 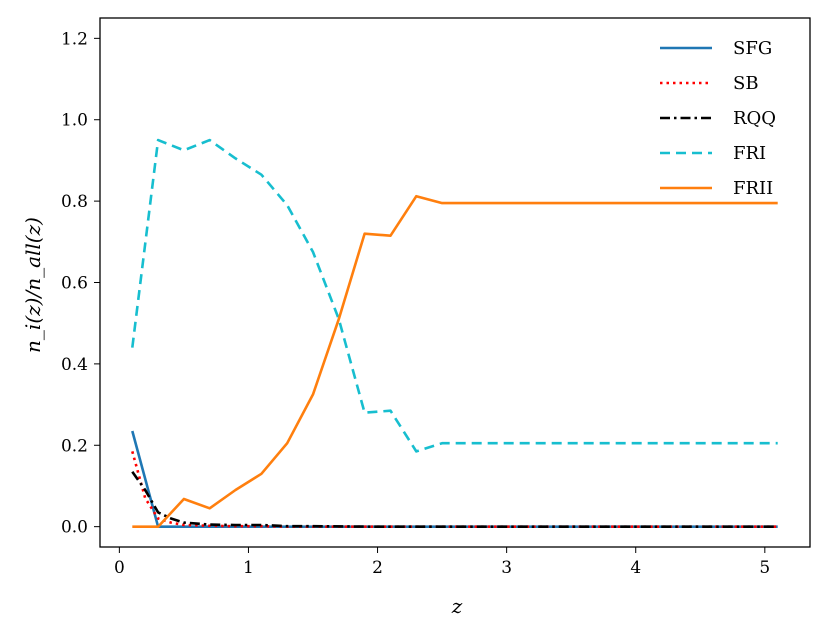 What do you see at coordinates (74, 528) in the screenshot?
I see `y-tick-label: 0.0` at bounding box center [74, 528].